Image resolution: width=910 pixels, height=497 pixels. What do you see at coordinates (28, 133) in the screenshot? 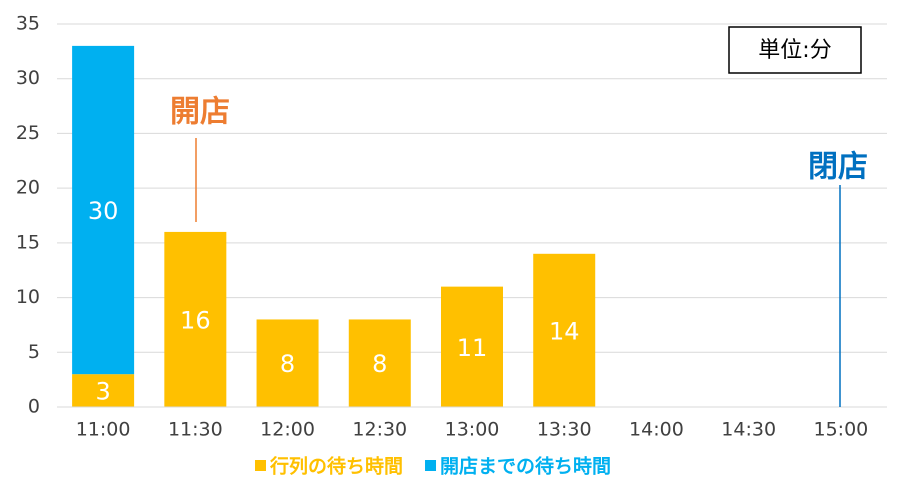
I see `y-tick-label: 25` at bounding box center [28, 133].